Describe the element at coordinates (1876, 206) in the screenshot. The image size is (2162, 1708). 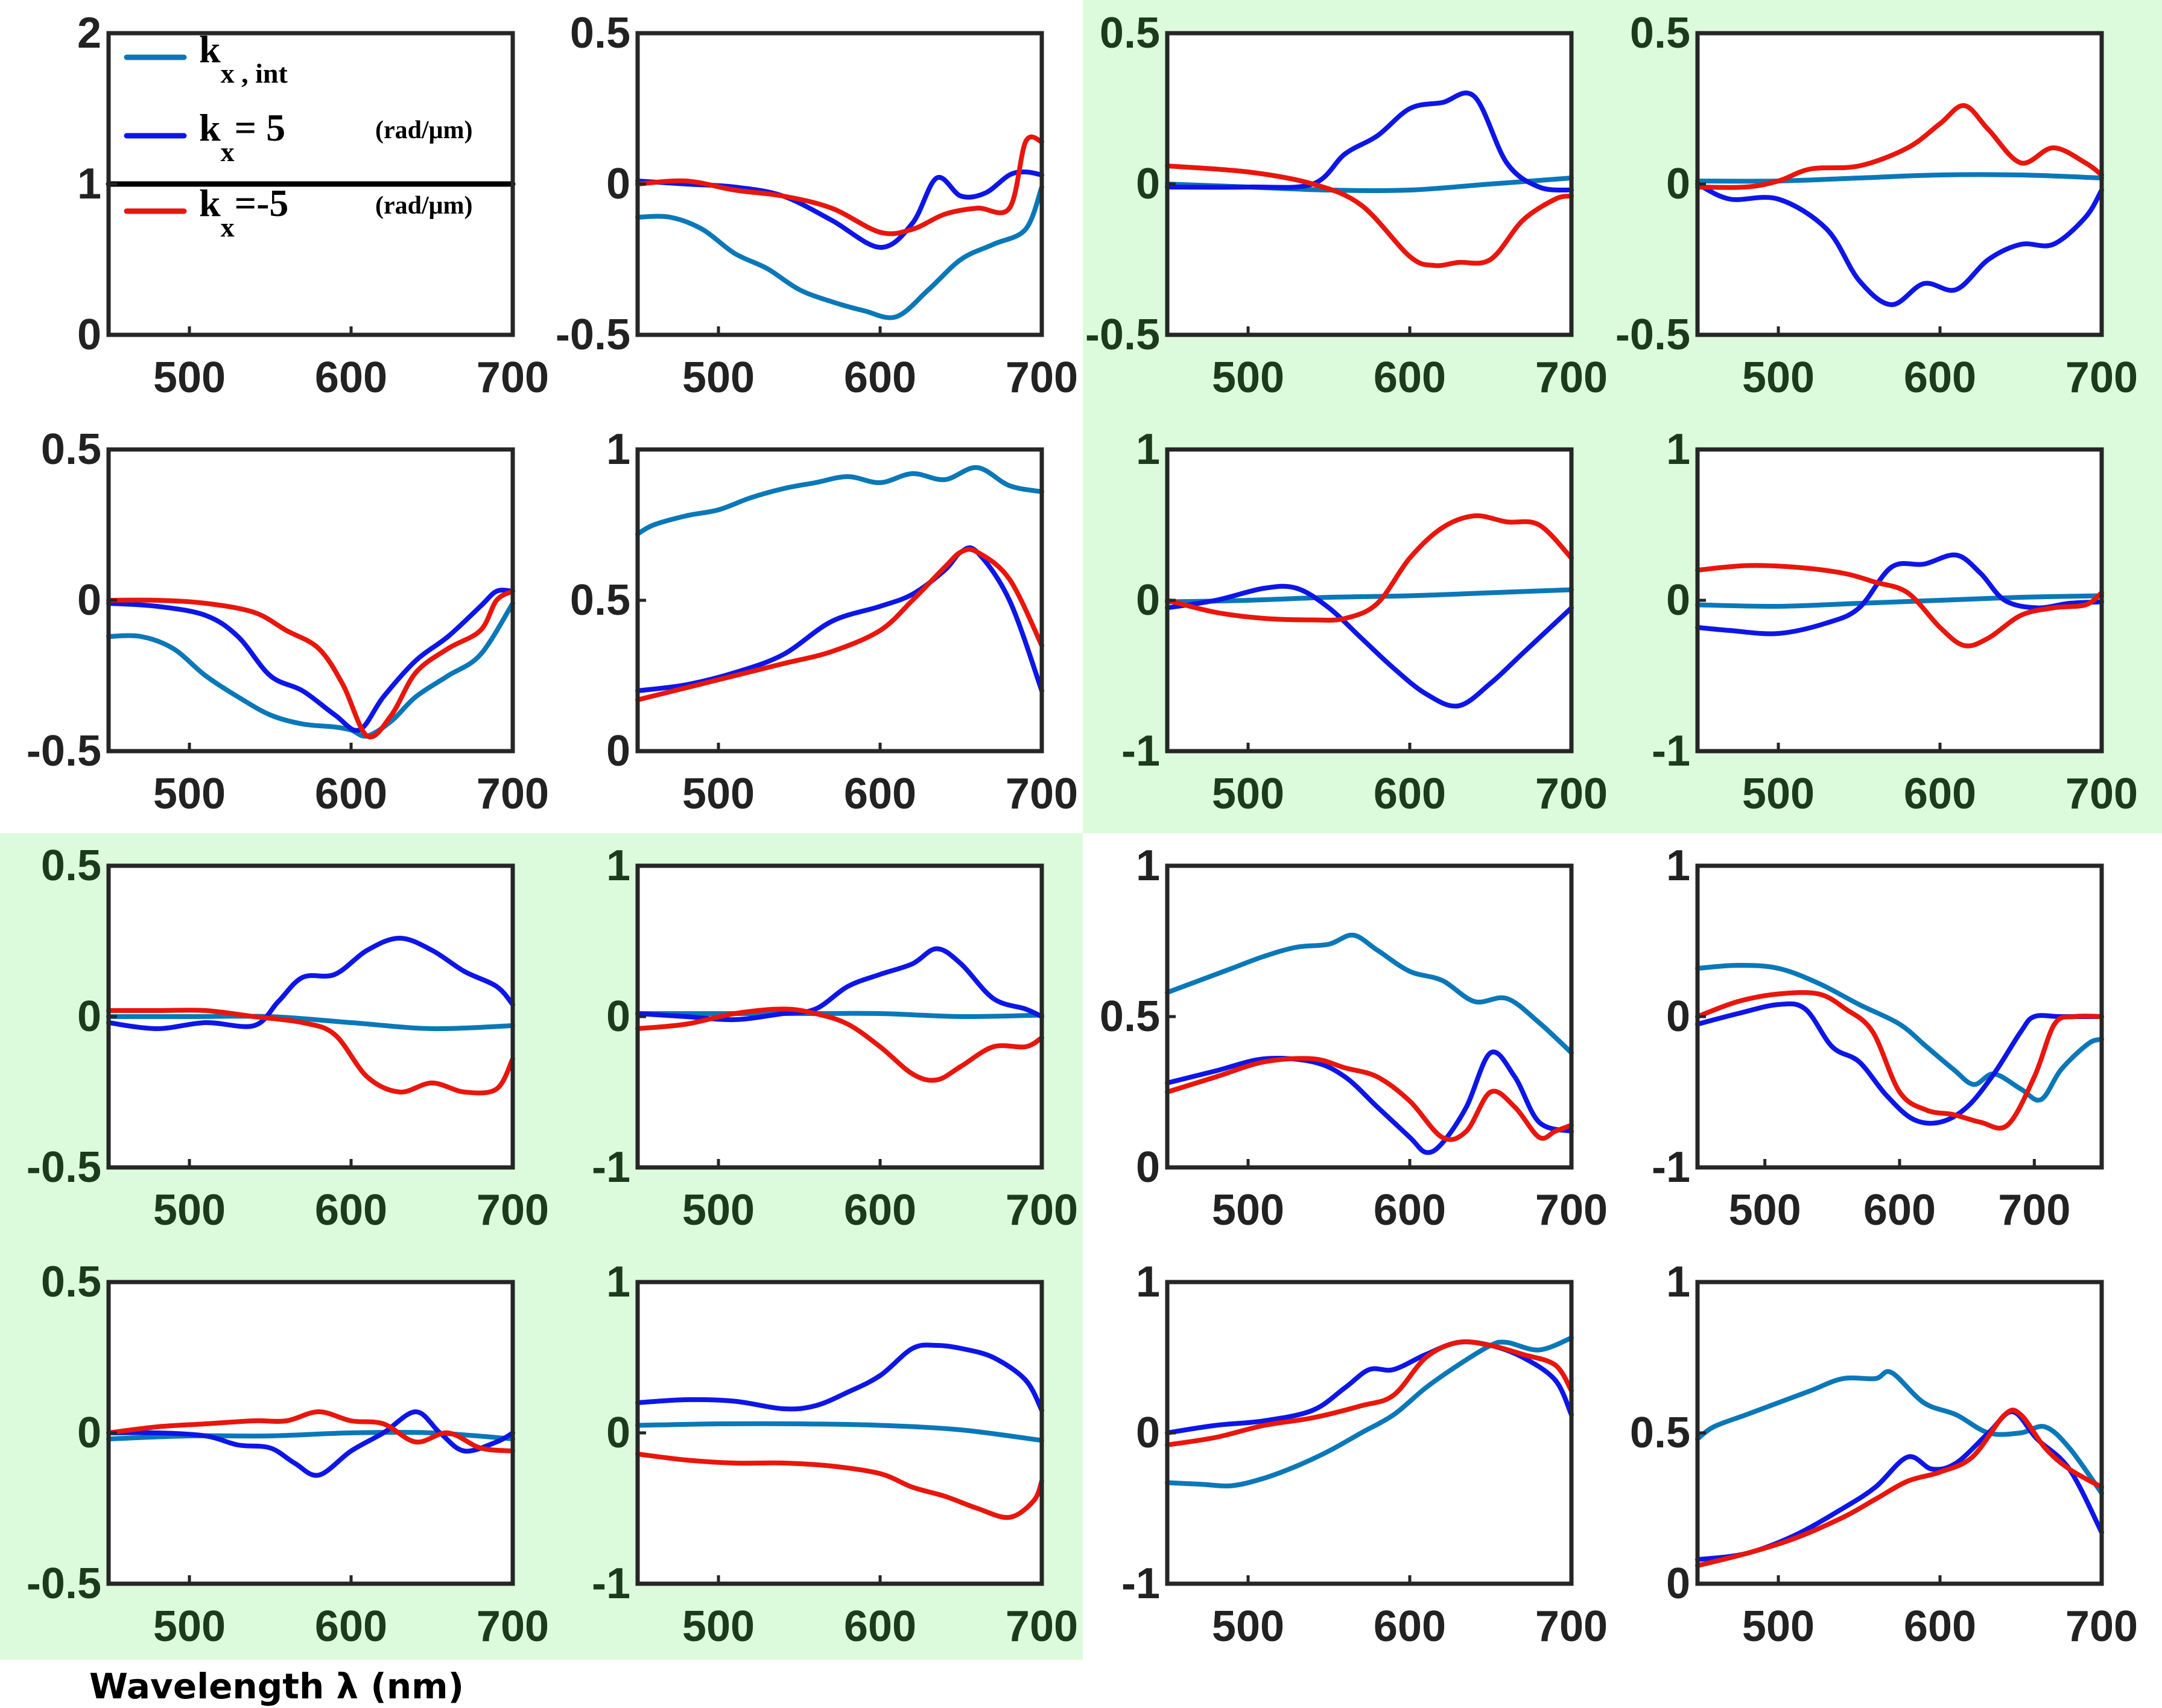
I see `subplot-4: -0.5 0 0.5 500 600 700` at that location.